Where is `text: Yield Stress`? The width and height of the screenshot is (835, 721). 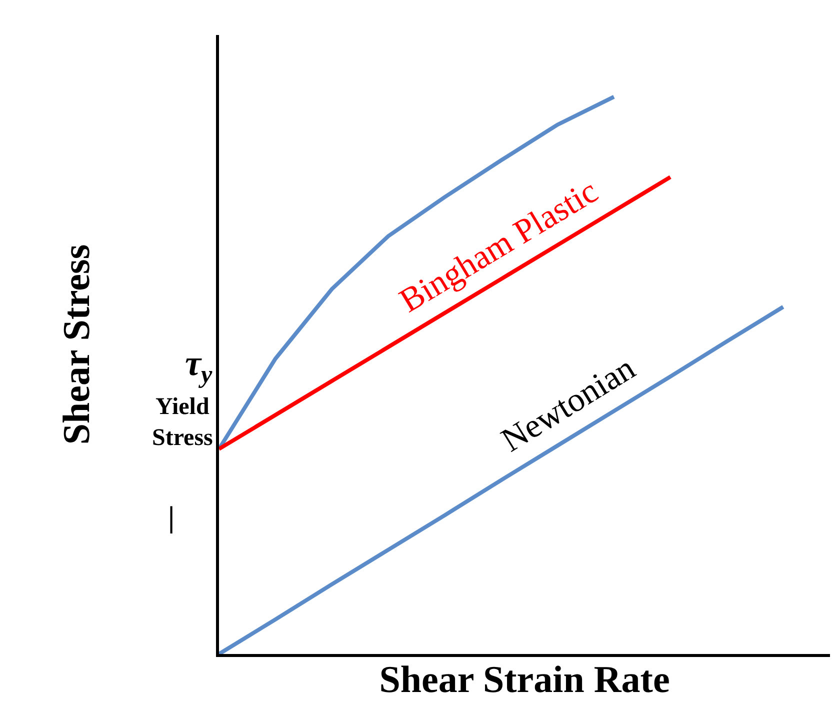 text: Yield Stress is located at coordinates (182, 423).